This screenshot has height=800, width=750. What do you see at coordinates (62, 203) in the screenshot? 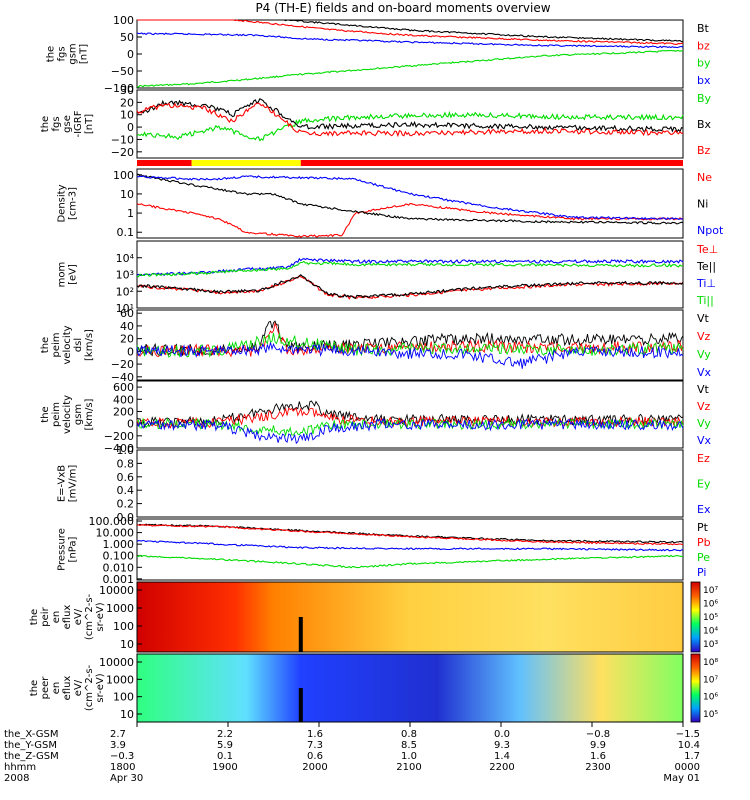
I see `y-axis-label: Density` at bounding box center [62, 203].